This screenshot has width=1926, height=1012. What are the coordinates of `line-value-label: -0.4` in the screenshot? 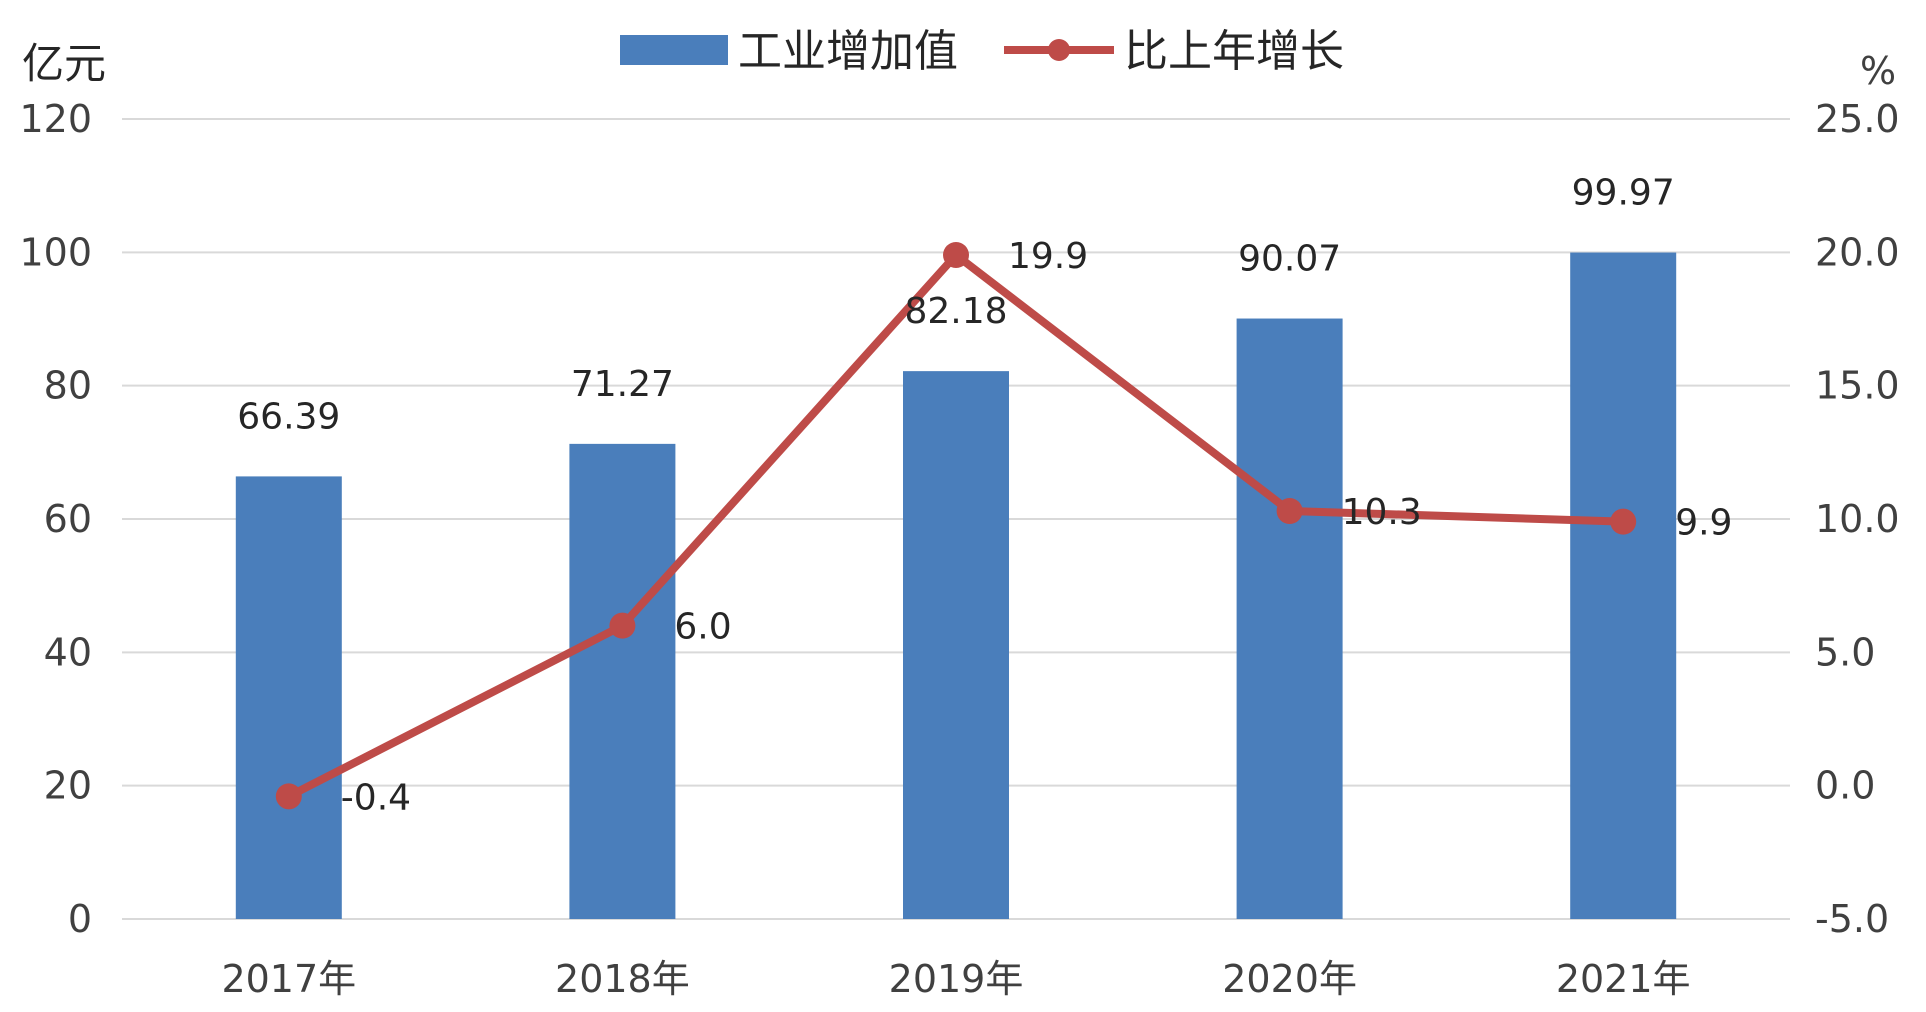 It's located at (376, 797).